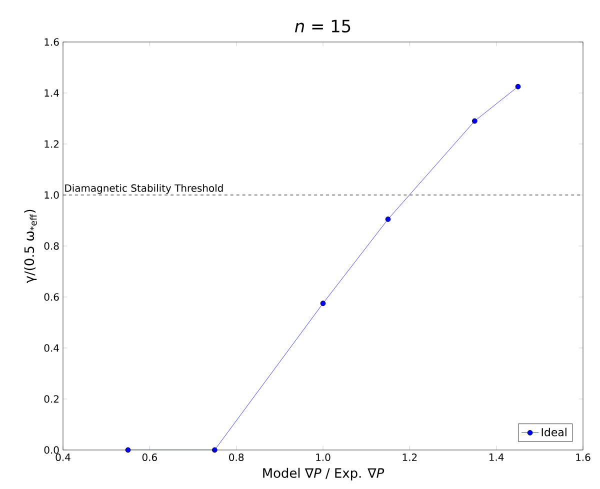 Image resolution: width=600 pixels, height=489 pixels. I want to click on y-axis-title: γ/(0.5 ω$_{*eff}$), so click(30, 247).